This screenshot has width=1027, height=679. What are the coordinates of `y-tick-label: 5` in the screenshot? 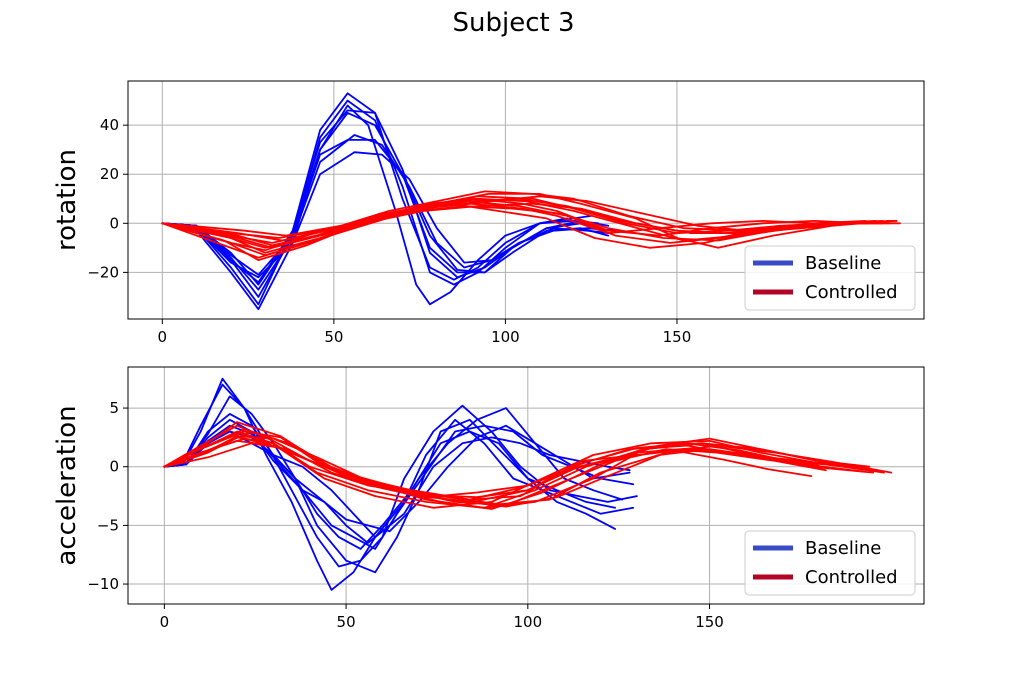 It's located at (114, 408).